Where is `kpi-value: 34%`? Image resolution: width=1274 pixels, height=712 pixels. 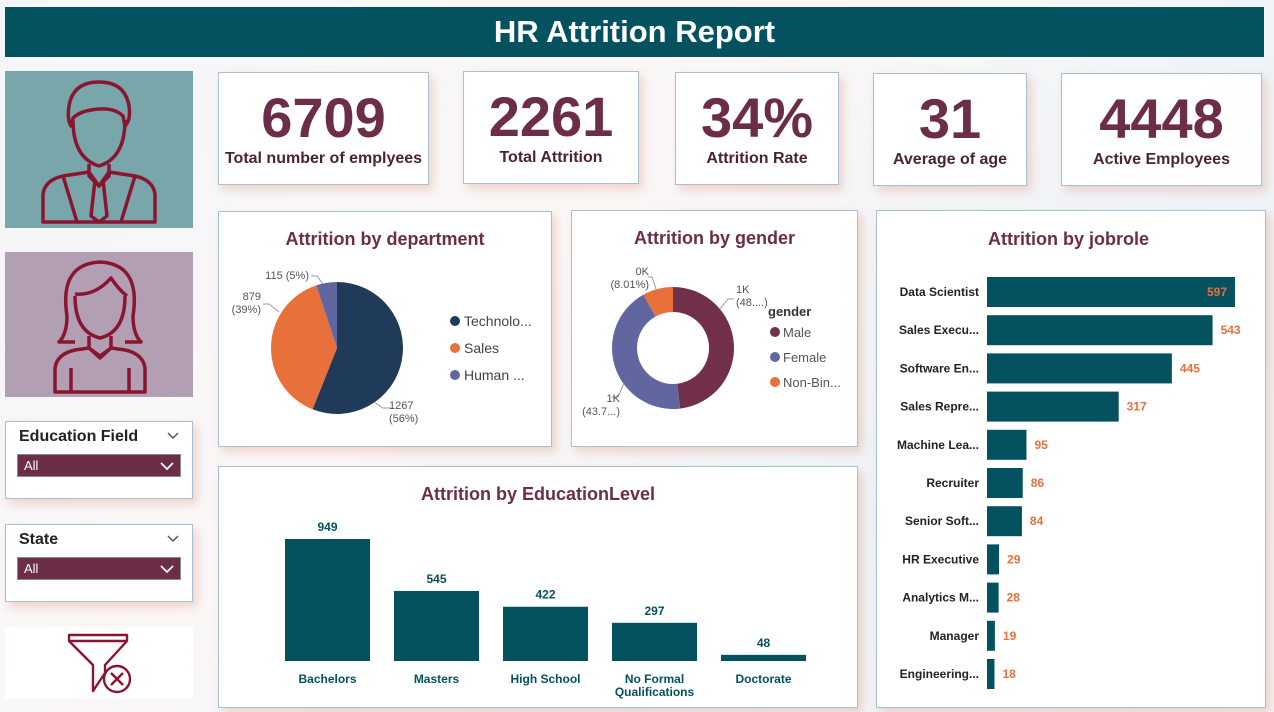 kpi-value: 34% is located at coordinates (757, 117).